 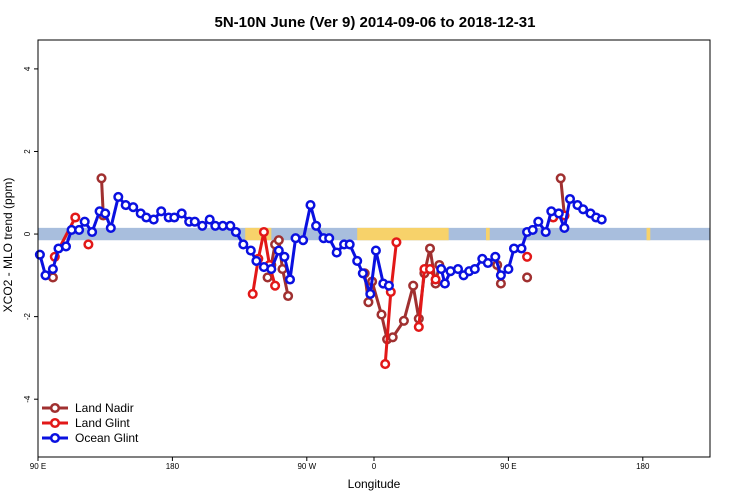 What do you see at coordinates (8, 245) in the screenshot?
I see `y-axis-label: XCO2 - MLO trend (ppm)` at bounding box center [8, 245].